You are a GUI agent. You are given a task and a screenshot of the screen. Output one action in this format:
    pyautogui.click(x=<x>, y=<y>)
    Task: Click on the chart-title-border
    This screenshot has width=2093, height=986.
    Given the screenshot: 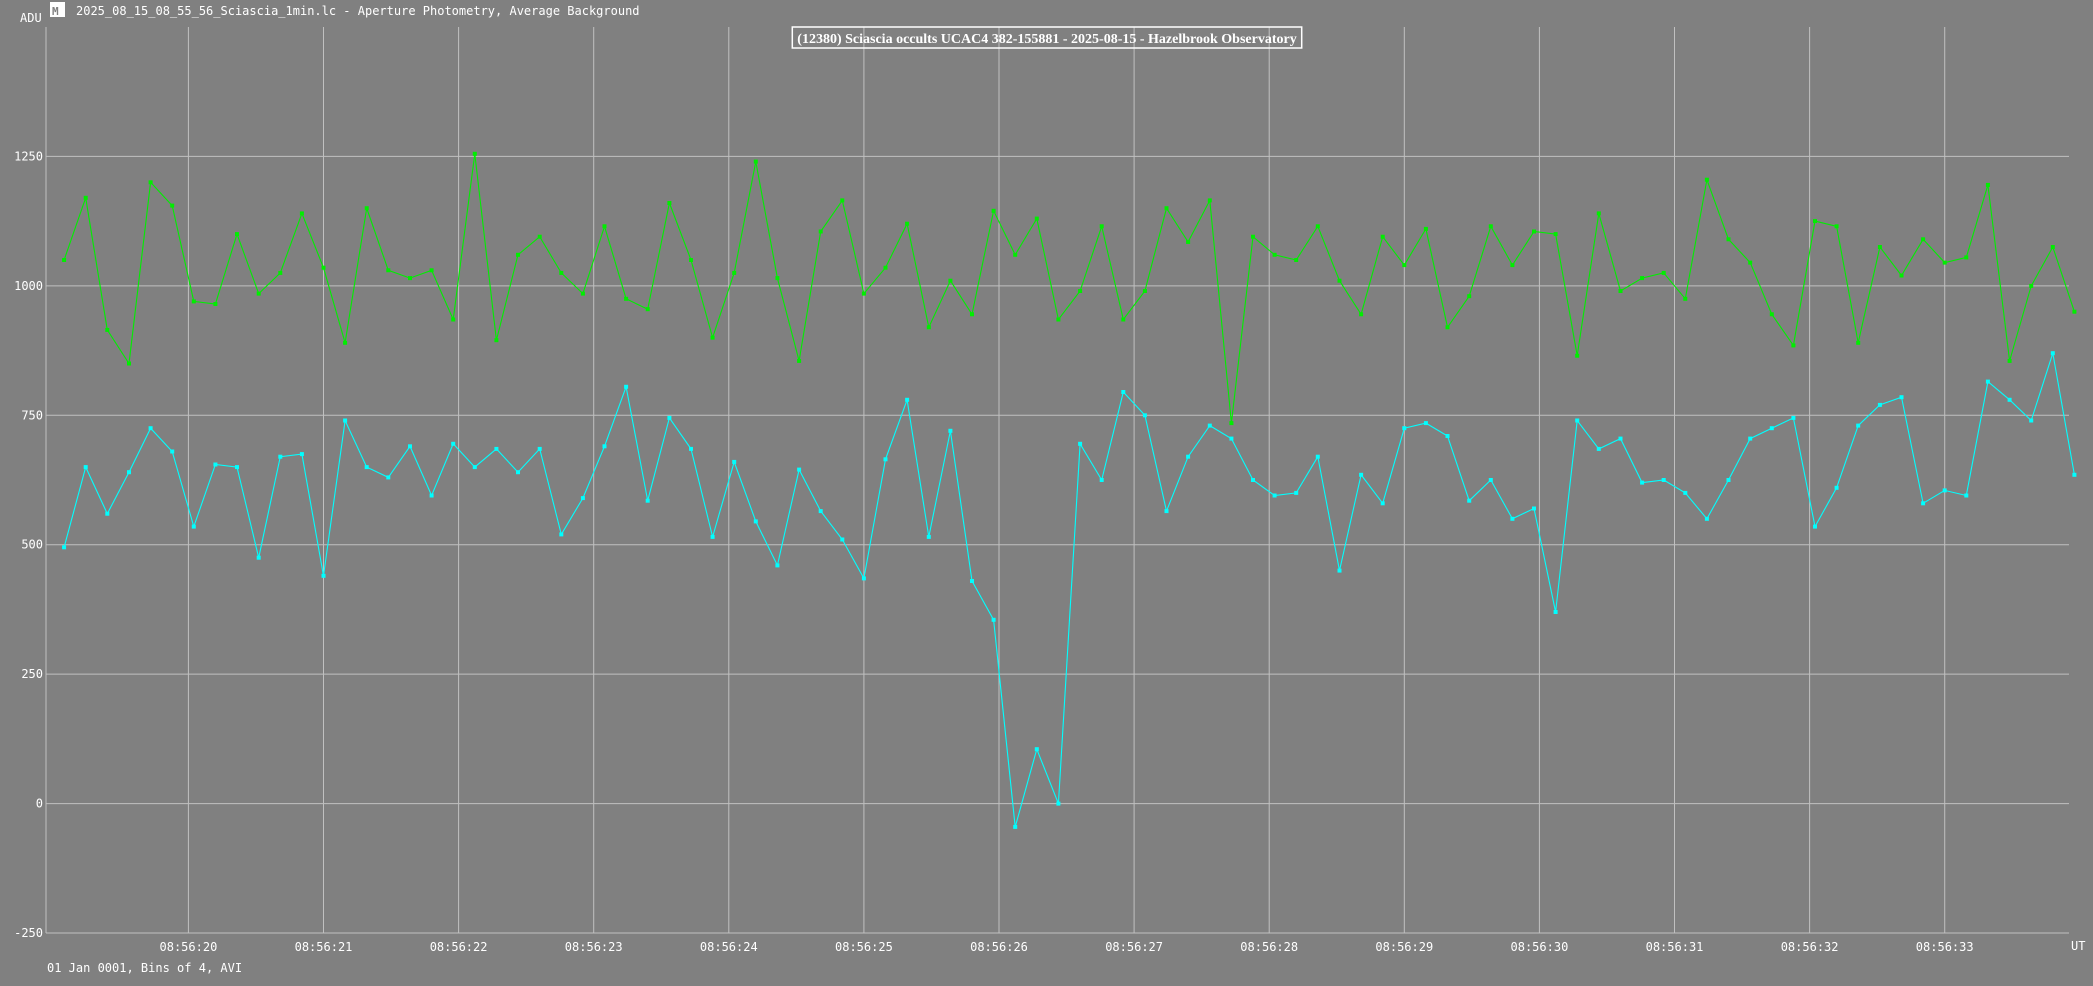 What is the action you would take?
    pyautogui.click(x=1047, y=37)
    